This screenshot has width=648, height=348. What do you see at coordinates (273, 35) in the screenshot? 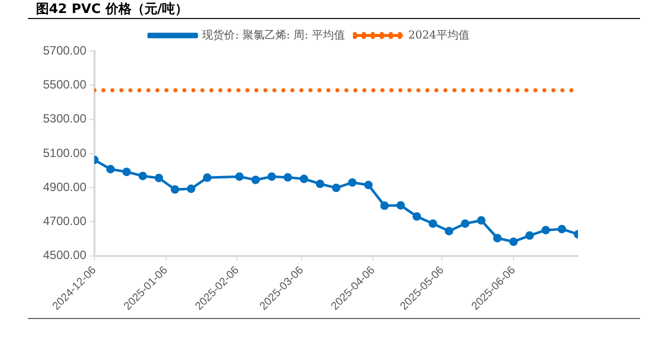
I see `legend-label: 现货价: 聚氯乙烯: 周: 平均值` at bounding box center [273, 35].